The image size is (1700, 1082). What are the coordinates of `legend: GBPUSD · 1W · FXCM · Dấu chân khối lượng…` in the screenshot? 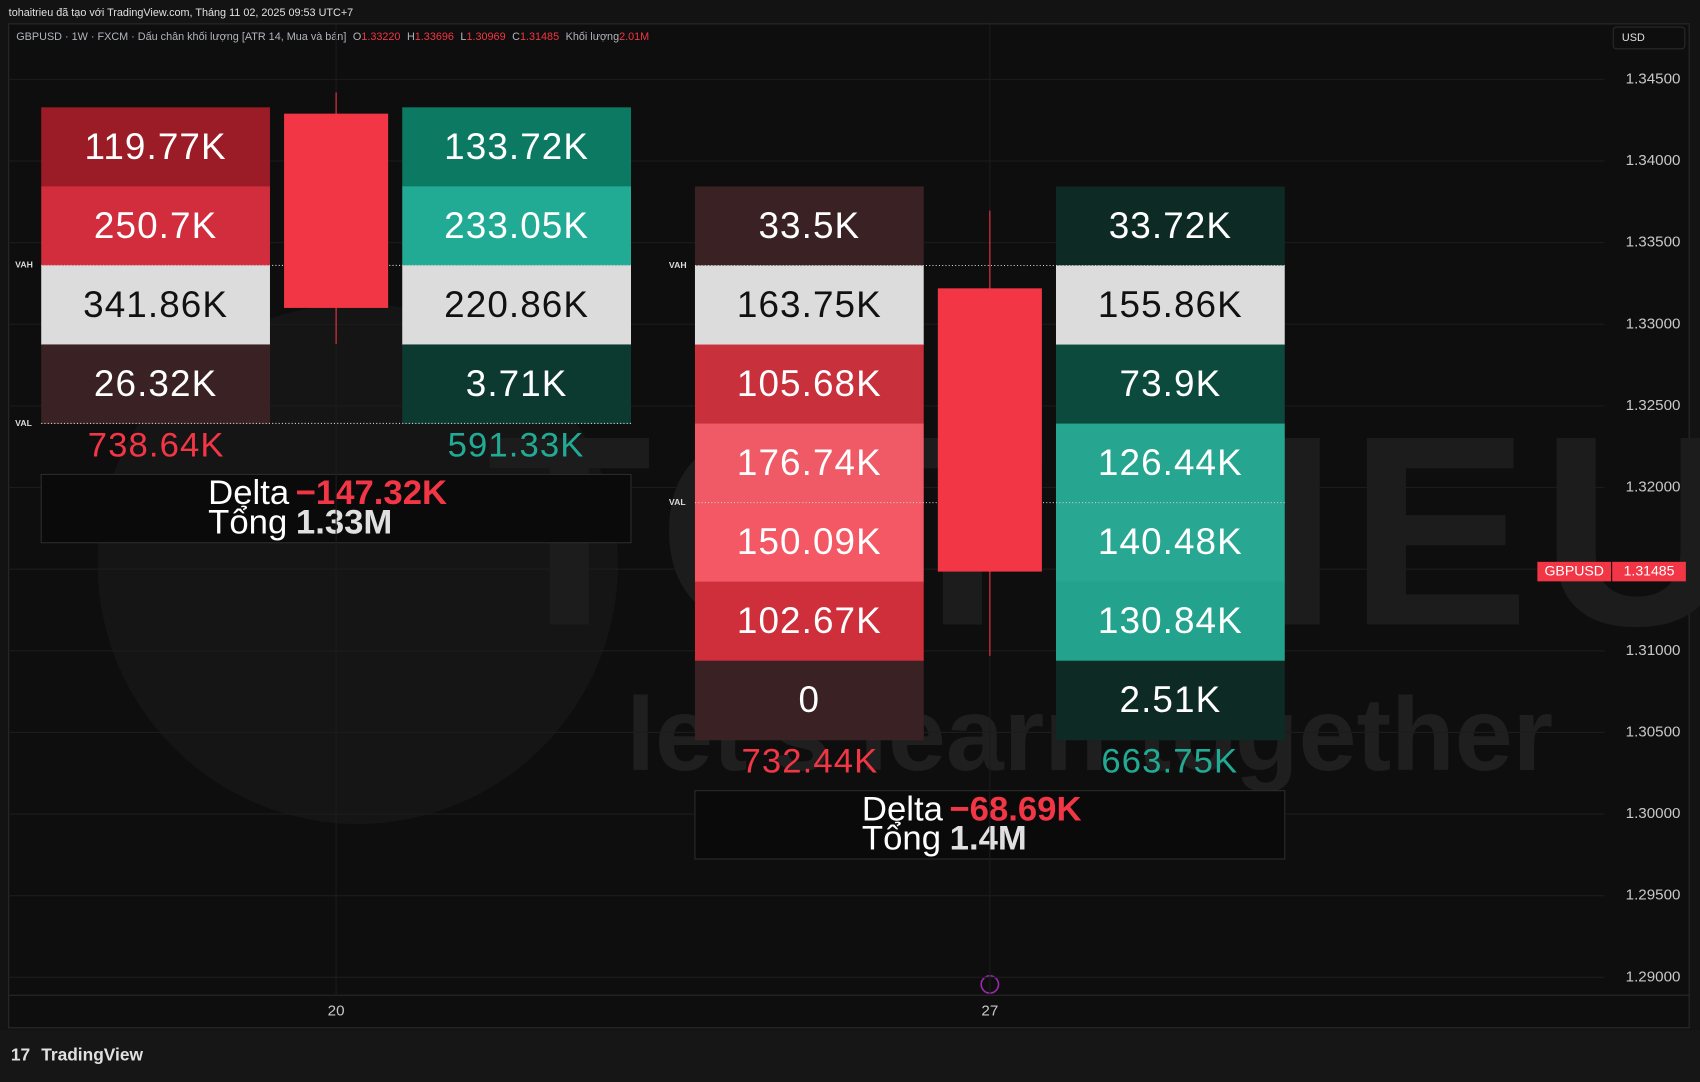 It's located at (332, 37).